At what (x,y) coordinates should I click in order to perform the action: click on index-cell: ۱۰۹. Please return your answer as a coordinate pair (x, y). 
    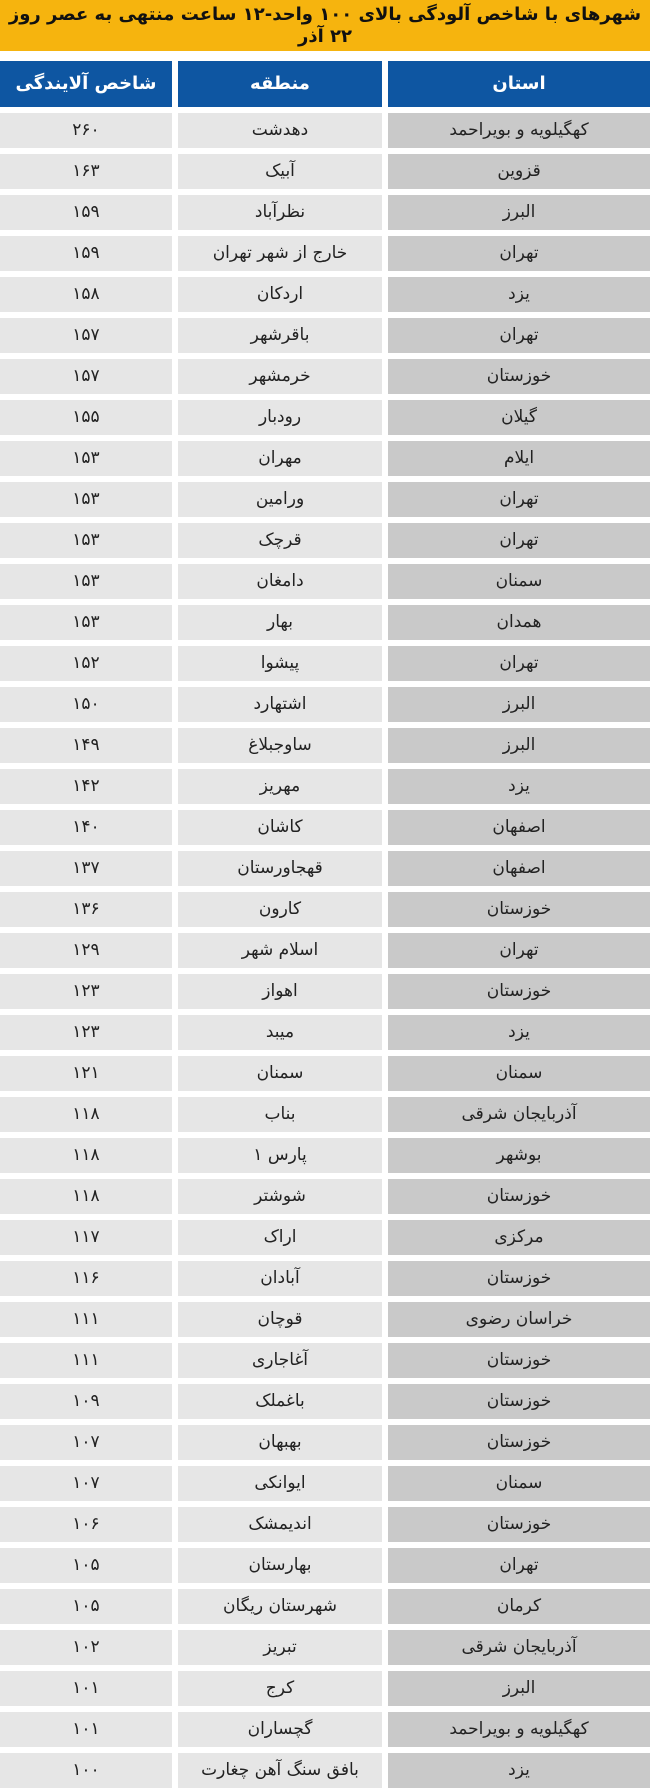
    Looking at the image, I should click on (86, 1402).